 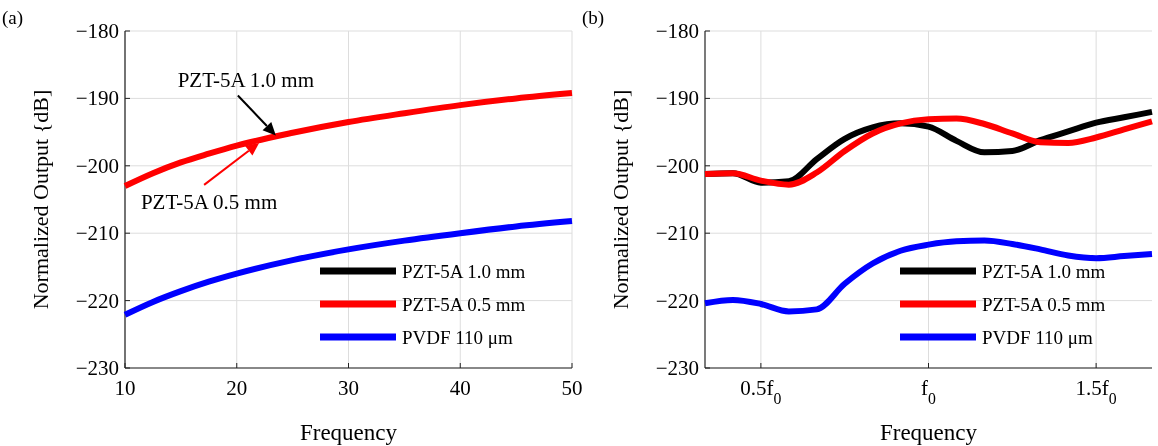 I want to click on annotation: PZT-5A 1.0 mm, so click(x=246, y=80).